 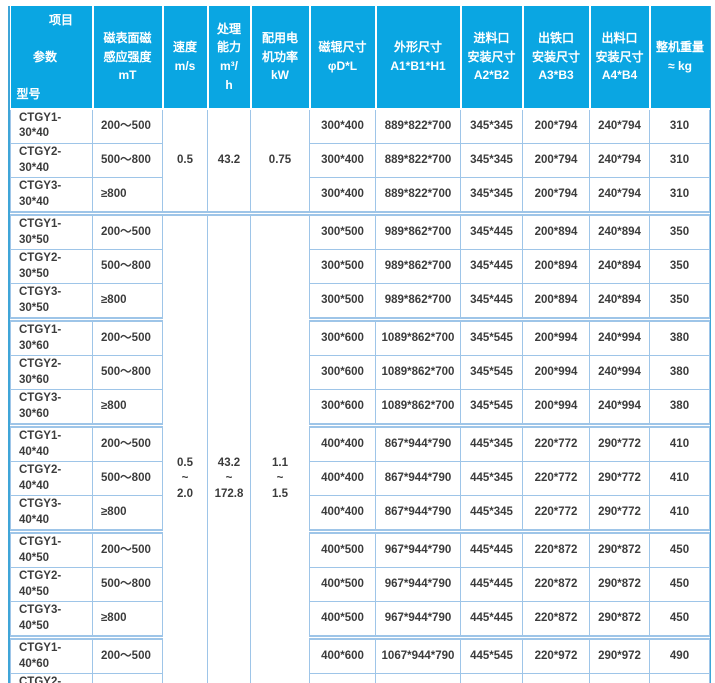 I want to click on roller-cell: 300*400, so click(x=342, y=196).